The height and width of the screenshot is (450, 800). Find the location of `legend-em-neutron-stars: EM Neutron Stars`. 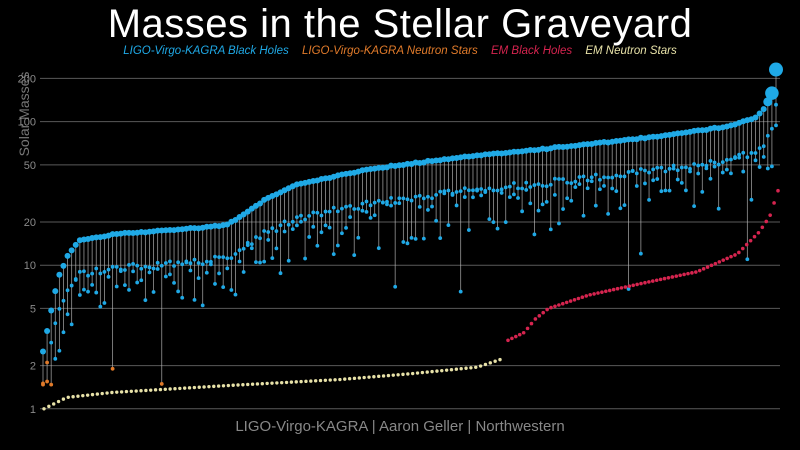

legend-em-neutron-stars: EM Neutron Stars is located at coordinates (631, 51).